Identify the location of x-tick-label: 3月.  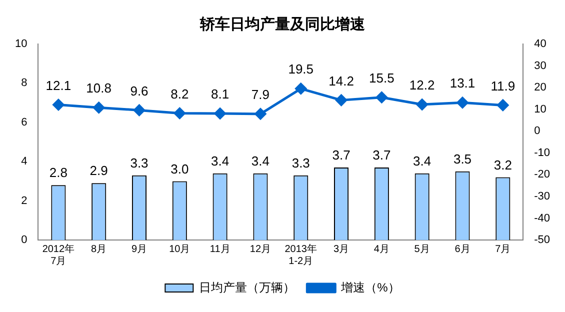
(341, 249).